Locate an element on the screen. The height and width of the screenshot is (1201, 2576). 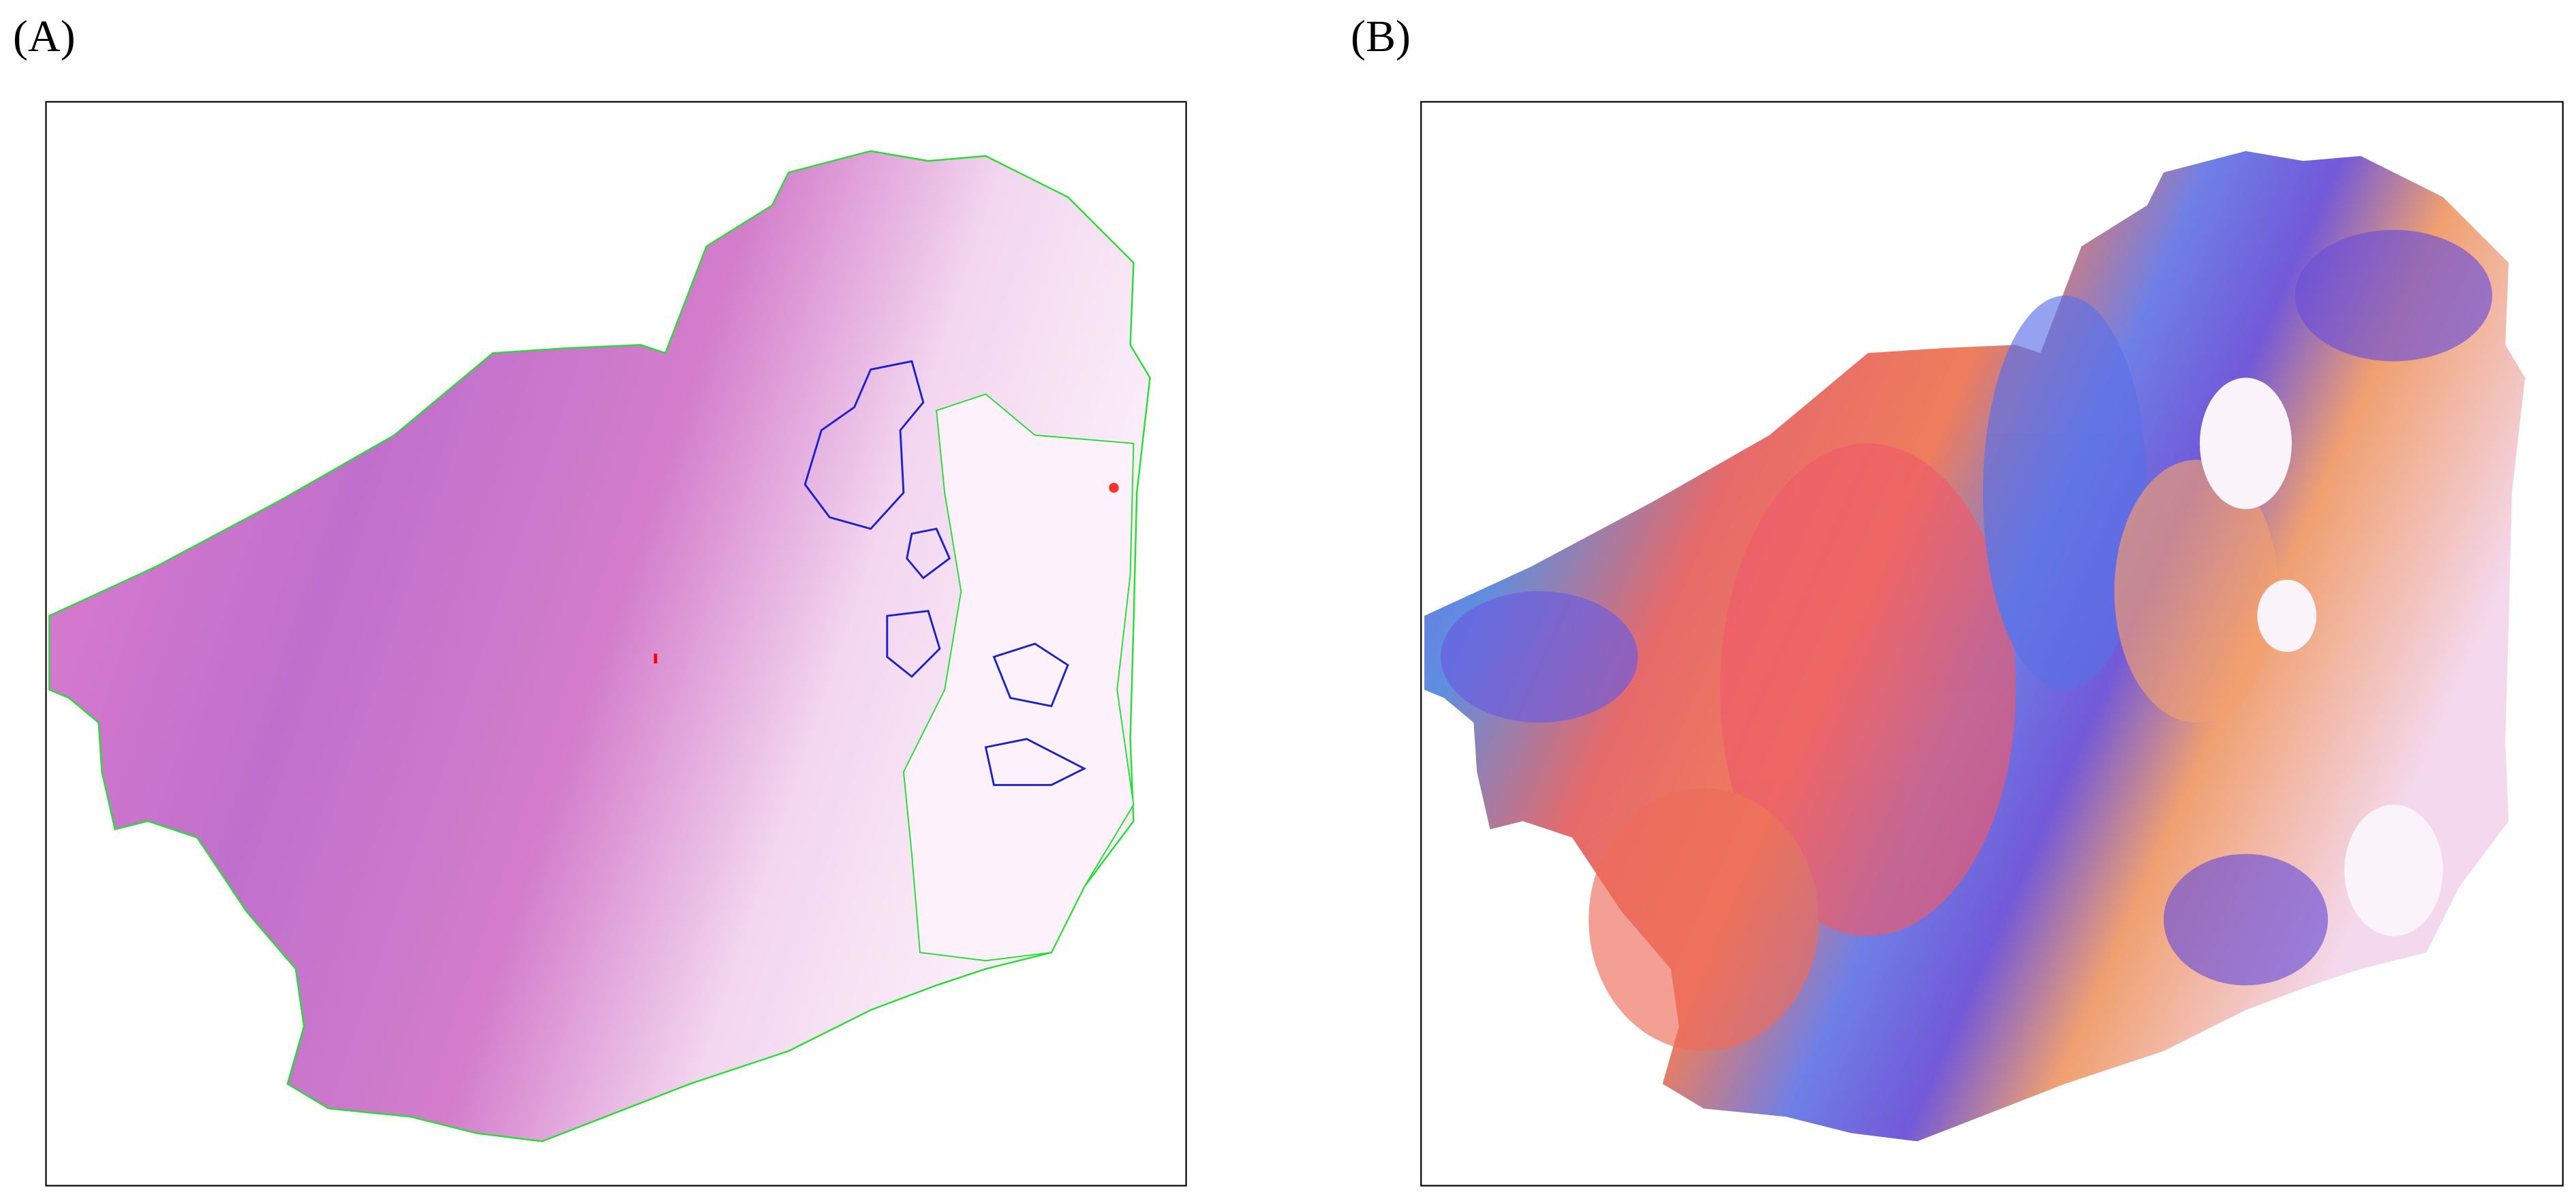
panel-label: (A) is located at coordinates (44, 36).